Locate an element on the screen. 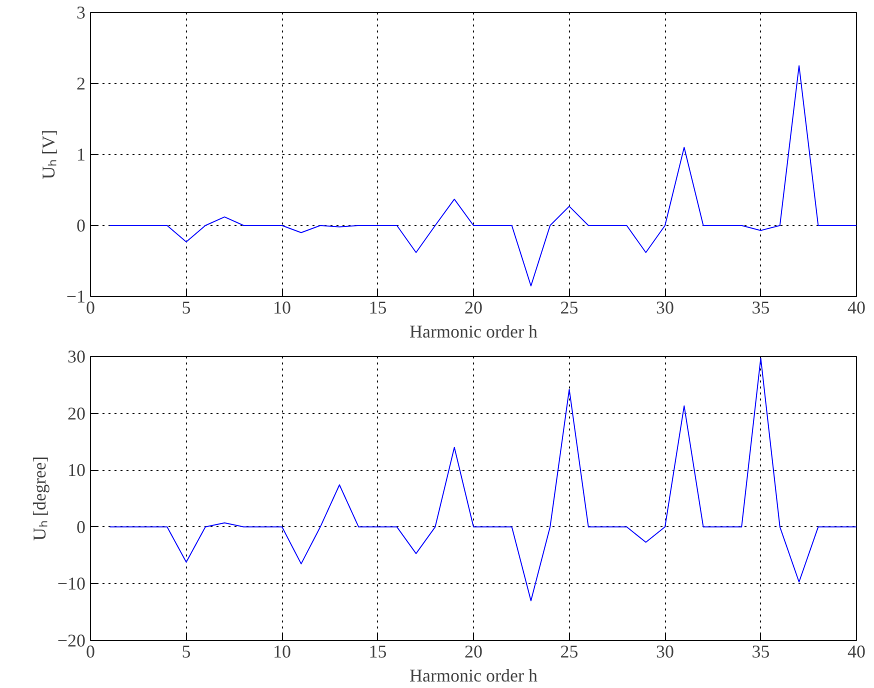 The height and width of the screenshot is (688, 874). y-tick-label: −1 is located at coordinates (76, 296).